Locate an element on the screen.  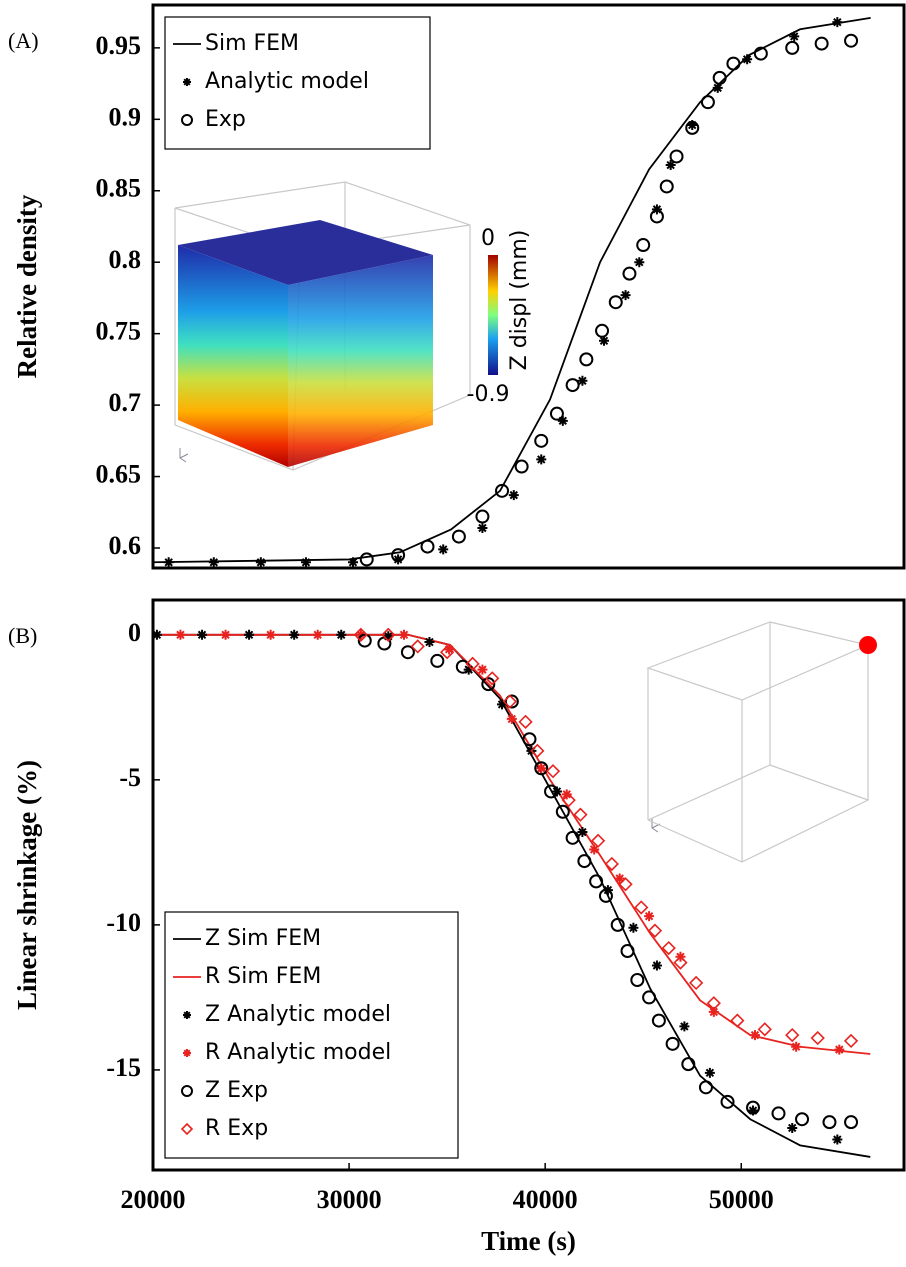
legend-label: Z Sim FEM is located at coordinates (263, 938).